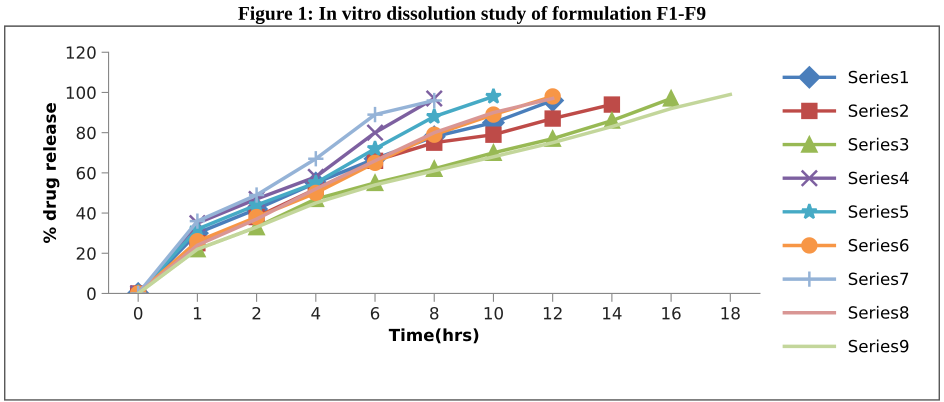 Image resolution: width=944 pixels, height=402 pixels. What do you see at coordinates (86, 173) in the screenshot?
I see `y-tick-label: 60` at bounding box center [86, 173].